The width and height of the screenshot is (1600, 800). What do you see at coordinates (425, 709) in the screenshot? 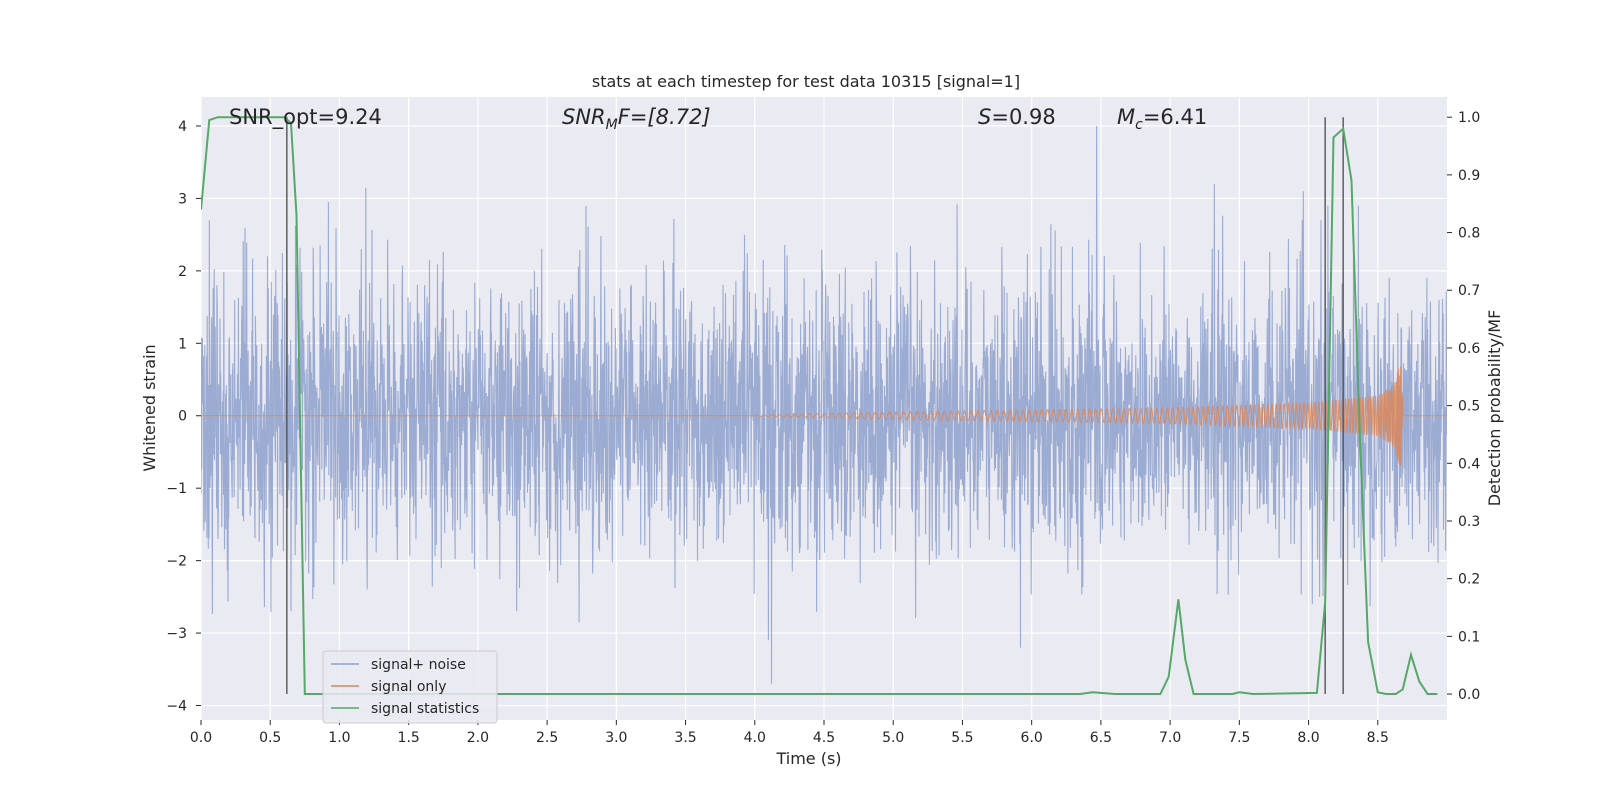
I see `legend-label-signal-statistics: signal statistics` at bounding box center [425, 709].